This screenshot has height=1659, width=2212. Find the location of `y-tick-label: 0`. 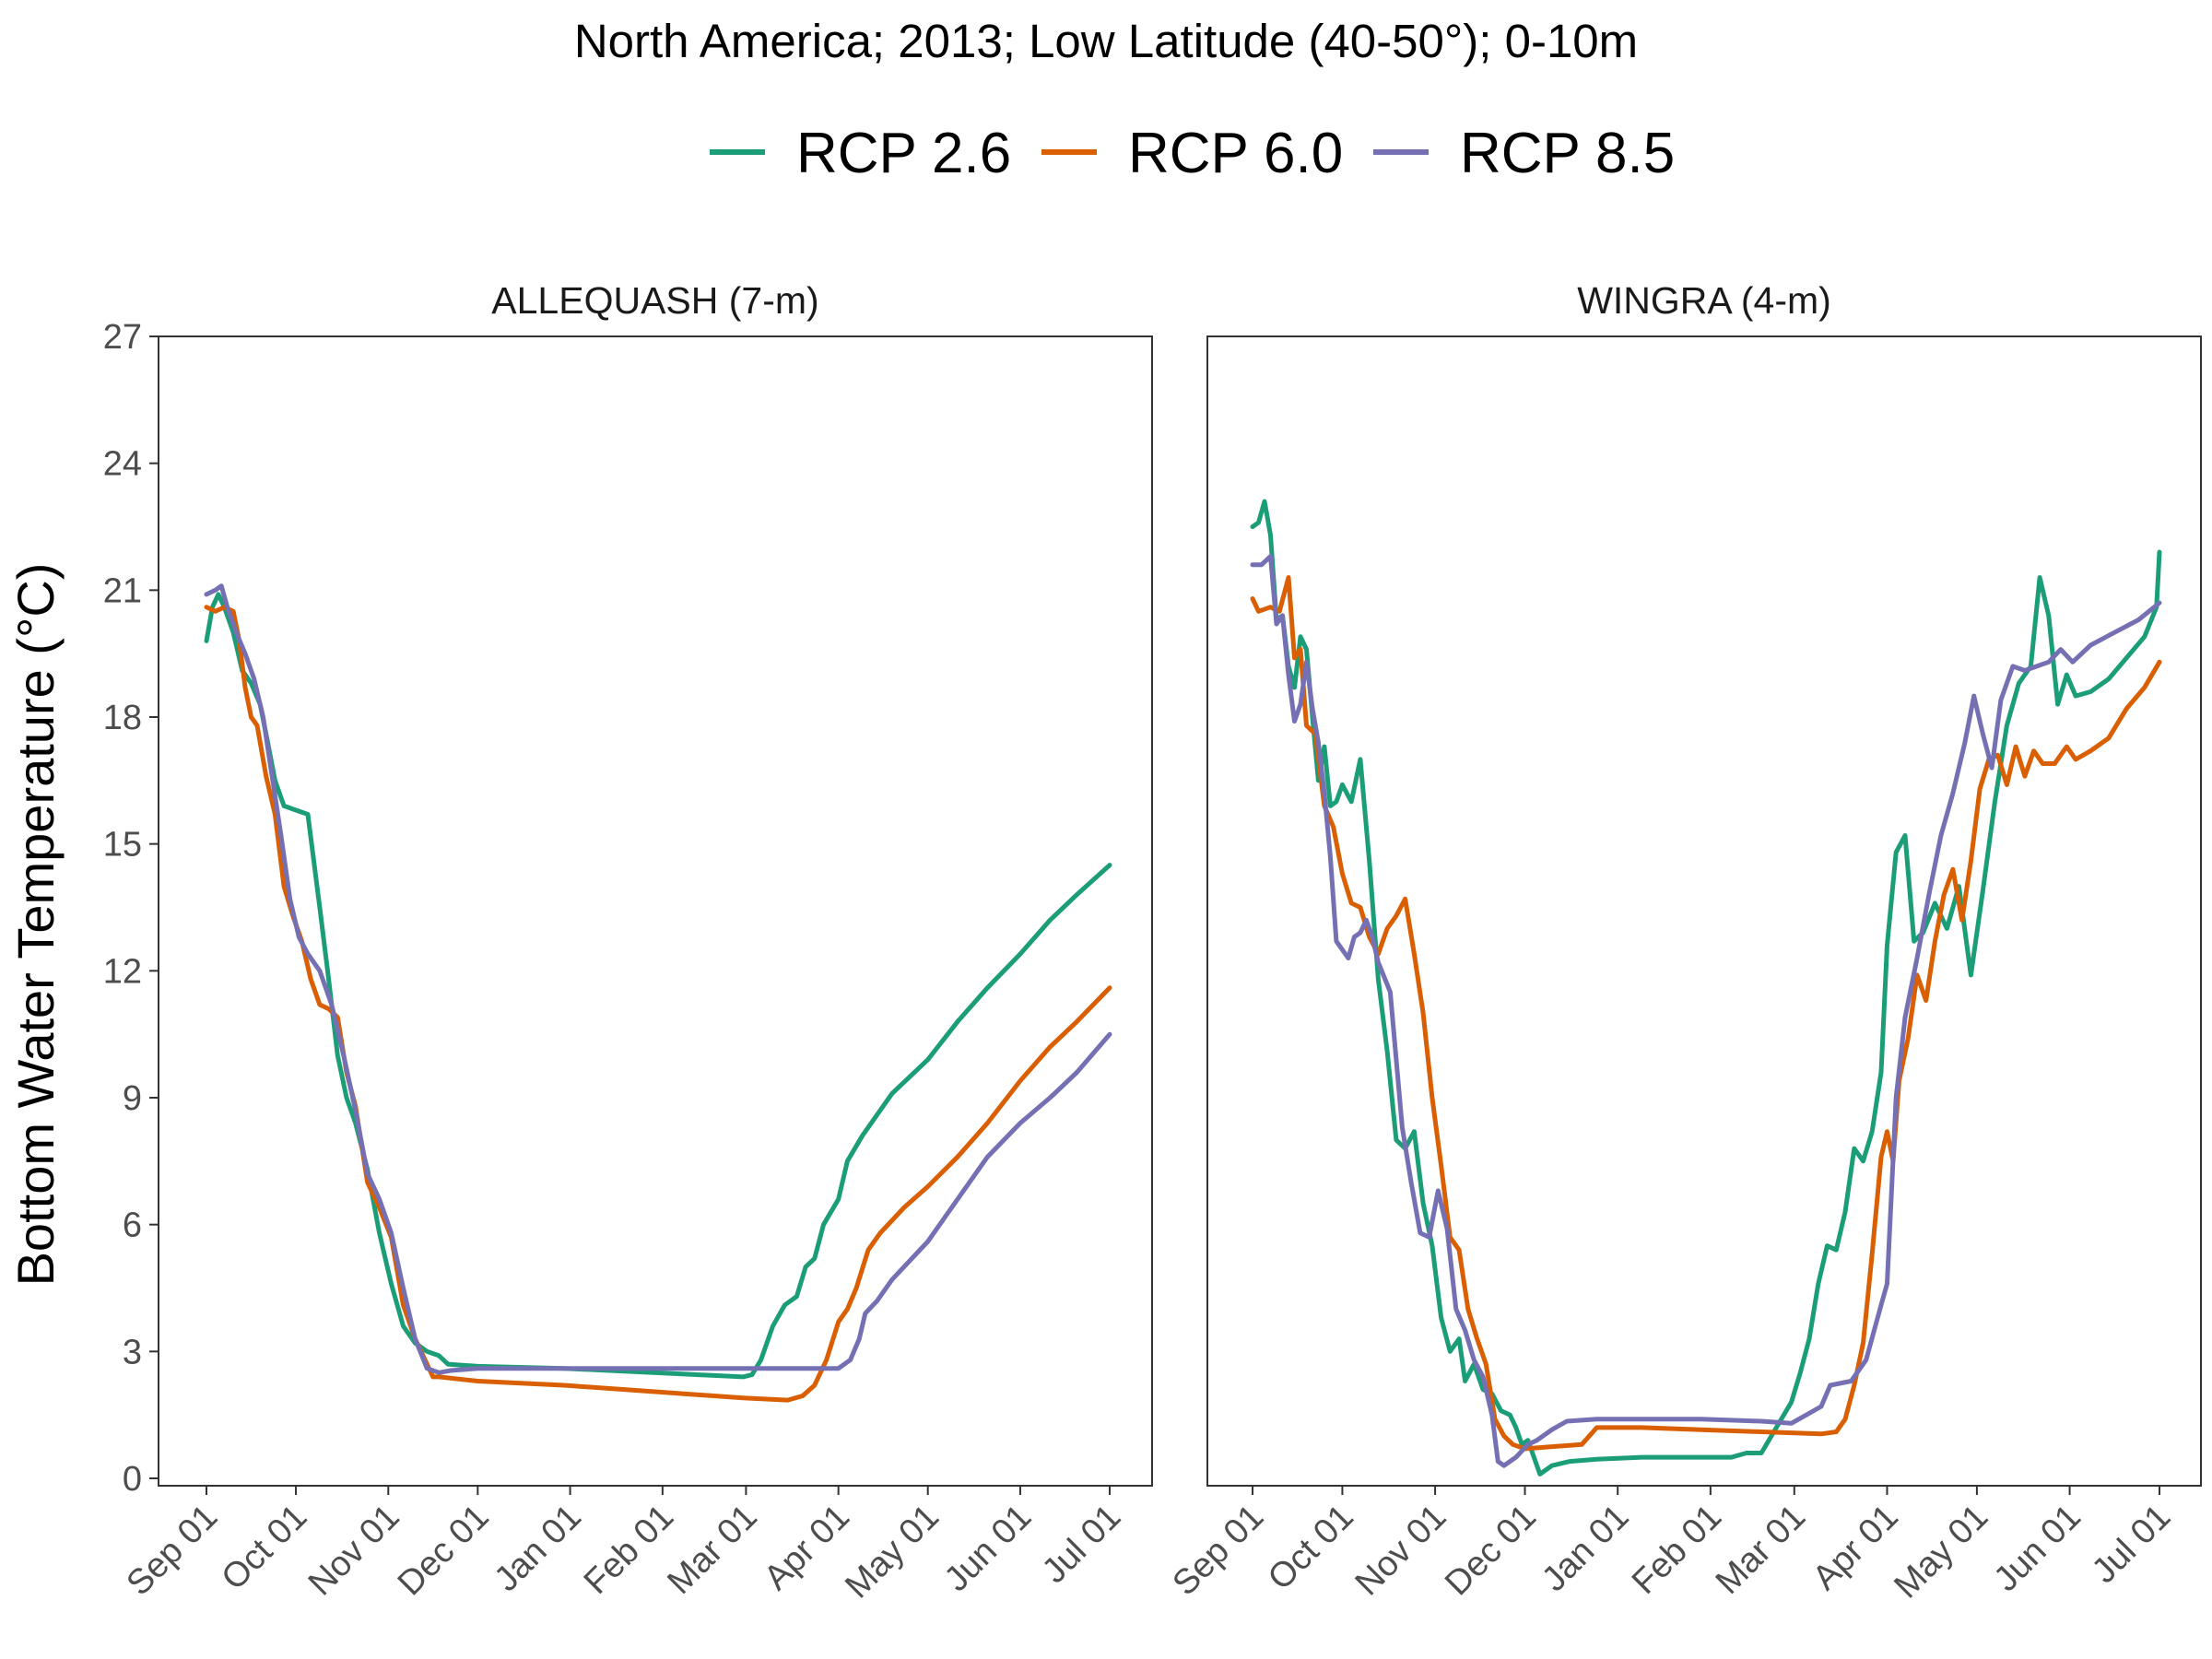

y-tick-label: 0 is located at coordinates (132, 1479).